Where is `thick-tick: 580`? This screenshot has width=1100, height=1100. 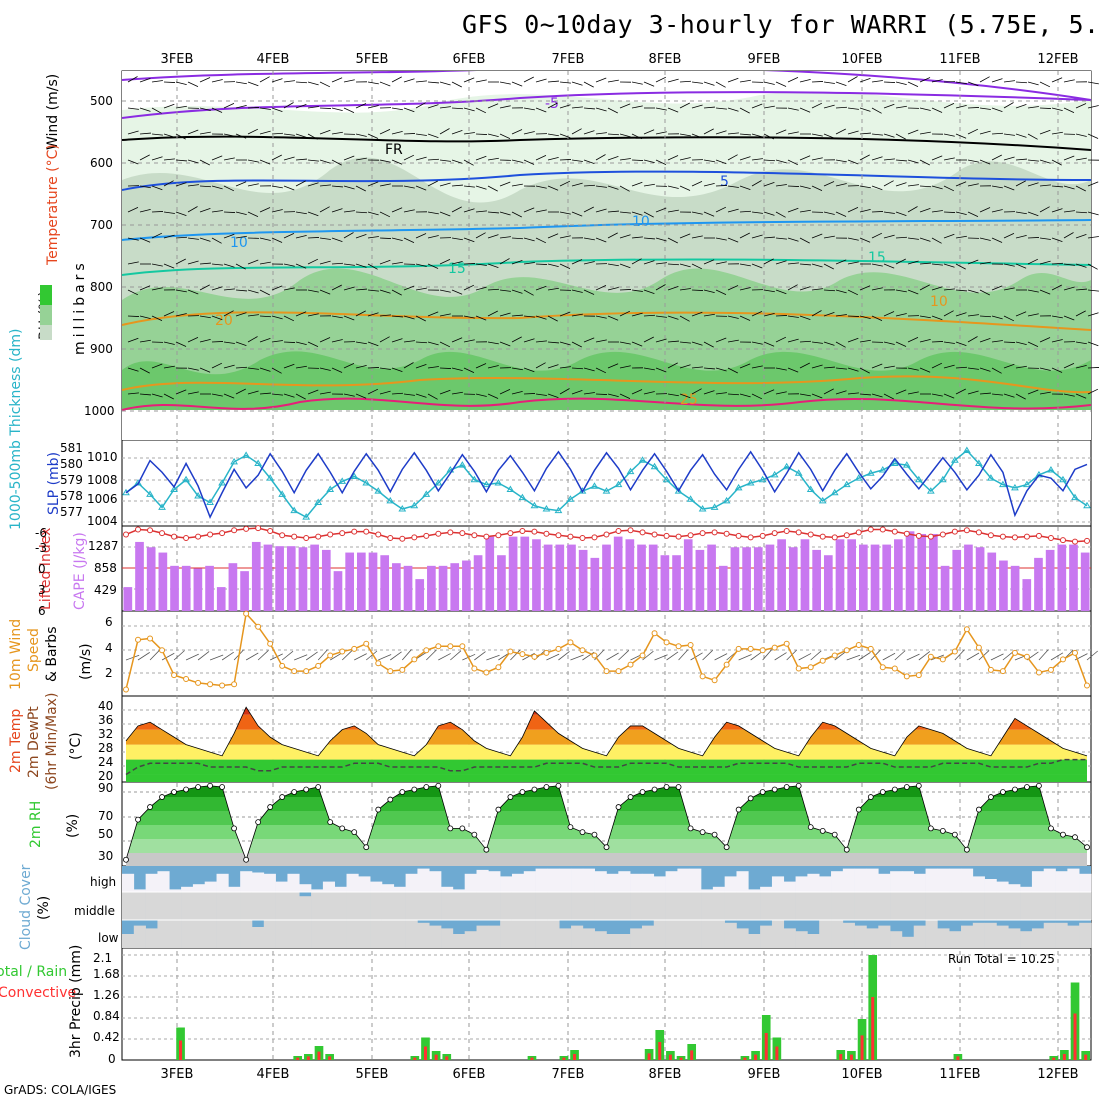
thick-tick: 580 is located at coordinates (71, 464).